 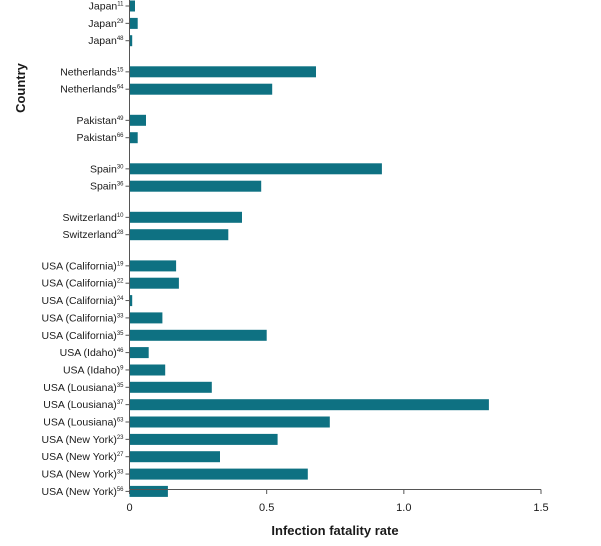 I want to click on category-label: USA (New York)27, so click(x=83, y=457).